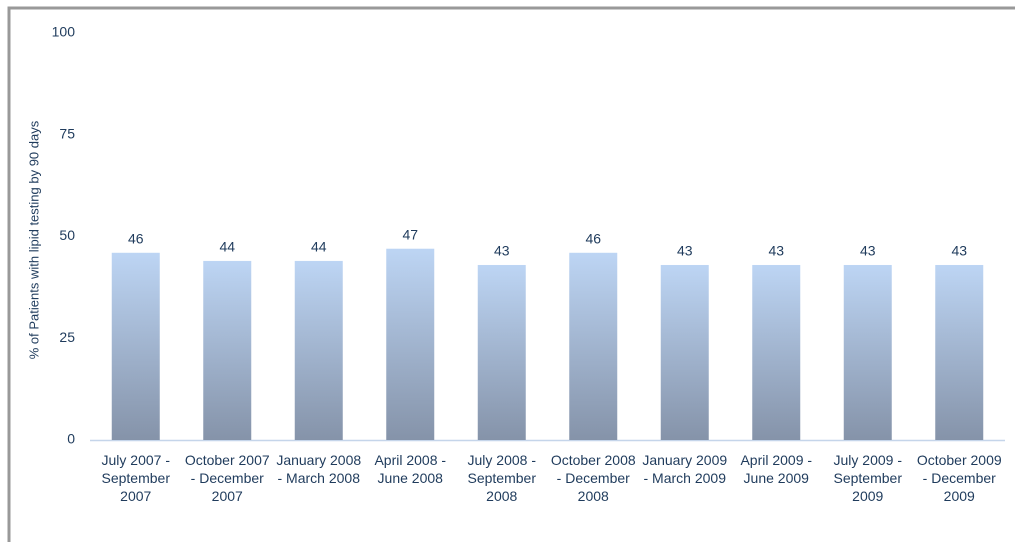 This screenshot has width=1015, height=542. I want to click on x-tick-label: October 2007 - December 2007, so click(227, 478).